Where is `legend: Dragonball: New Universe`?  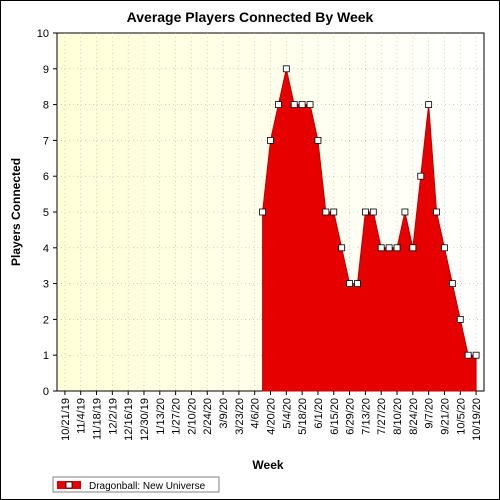 legend: Dragonball: New Universe is located at coordinates (136, 484).